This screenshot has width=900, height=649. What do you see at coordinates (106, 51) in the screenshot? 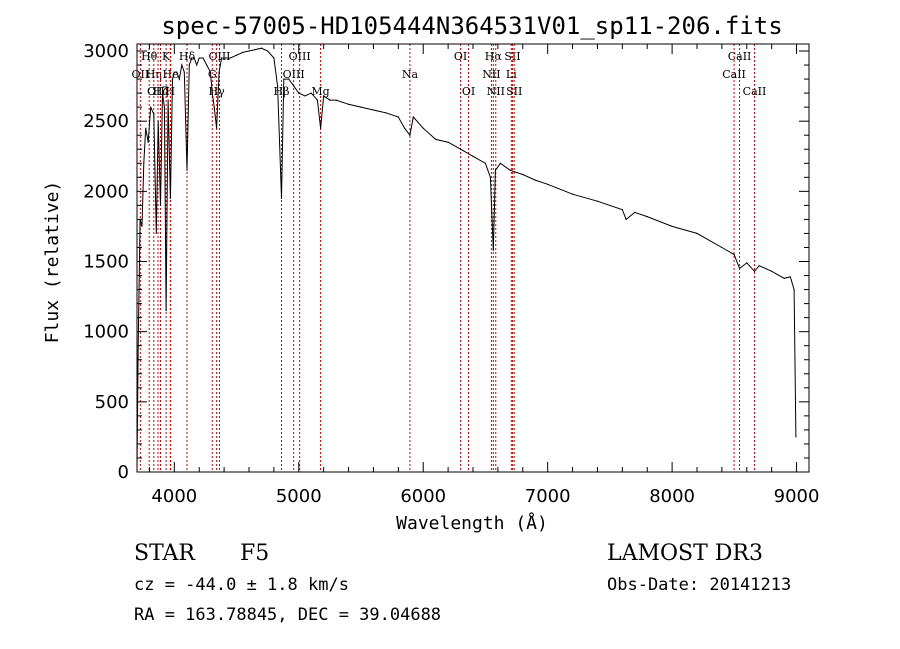
I see `y-tick-label: 3000` at bounding box center [106, 51].